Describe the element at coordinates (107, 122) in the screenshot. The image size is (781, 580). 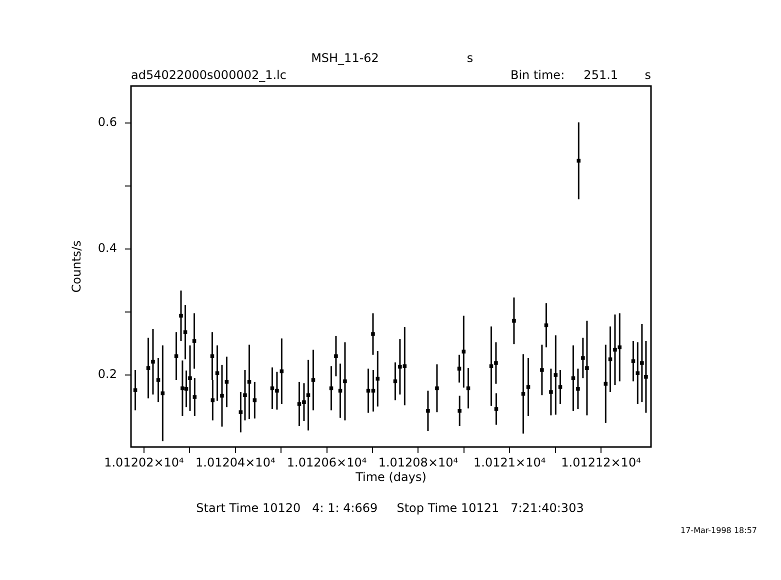
I see `y-tick-label: 0.6` at that location.